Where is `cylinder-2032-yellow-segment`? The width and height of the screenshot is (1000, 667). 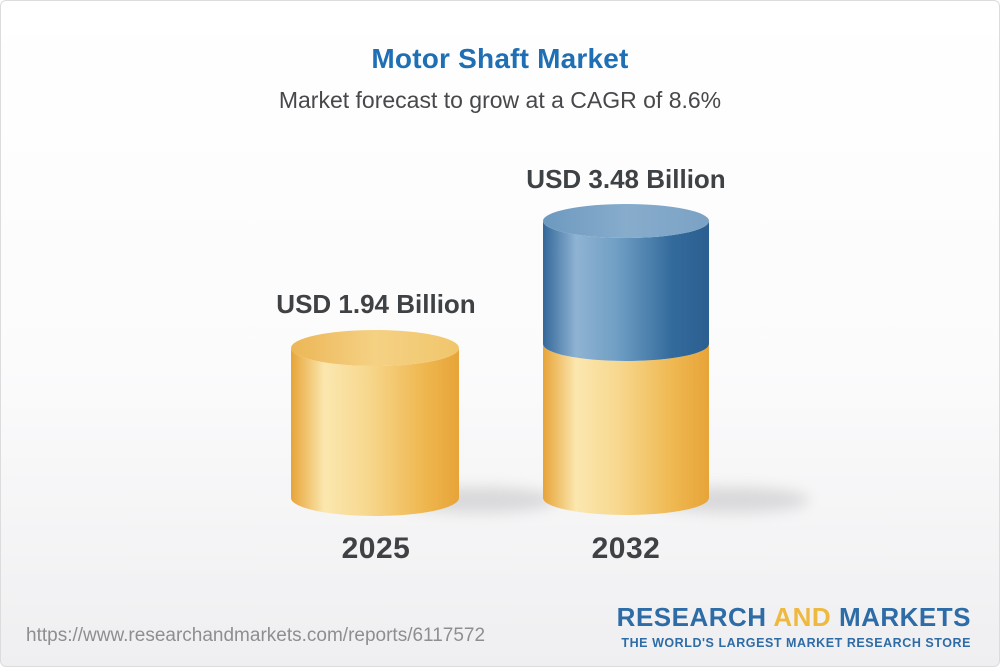
cylinder-2032-yellow-segment is located at coordinates (626, 429).